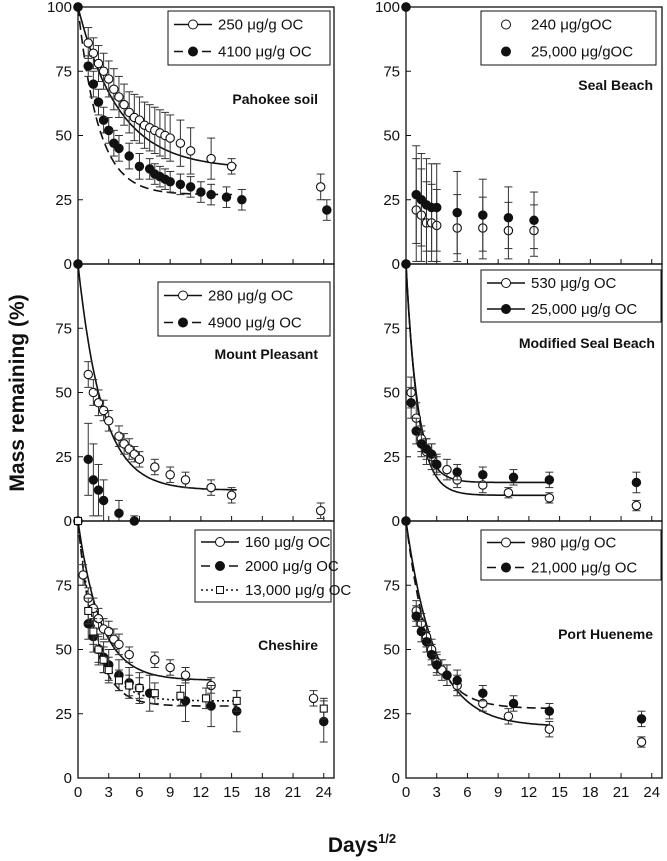 This screenshot has width=667, height=861. Describe the element at coordinates (571, 25) in the screenshot. I see `legend-label: 240 μg/gOC` at that location.